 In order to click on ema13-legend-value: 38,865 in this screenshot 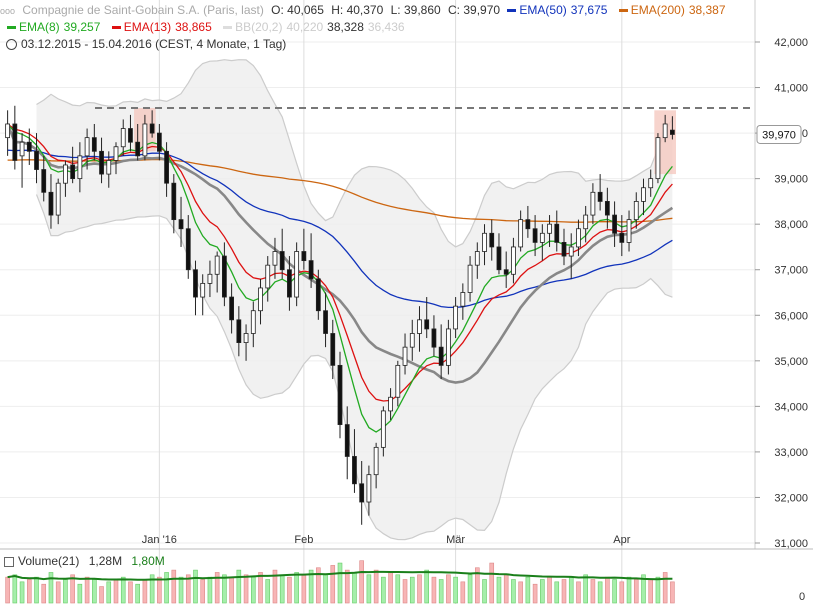, I will do `click(193, 27)`.